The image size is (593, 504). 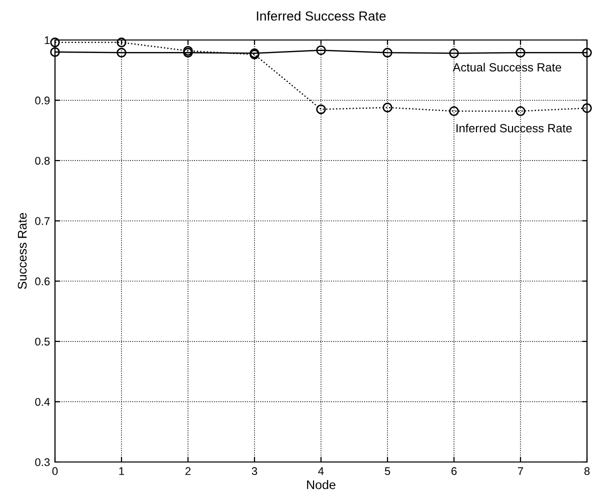 What do you see at coordinates (507, 67) in the screenshot?
I see `series-label: Actual Success Rate` at bounding box center [507, 67].